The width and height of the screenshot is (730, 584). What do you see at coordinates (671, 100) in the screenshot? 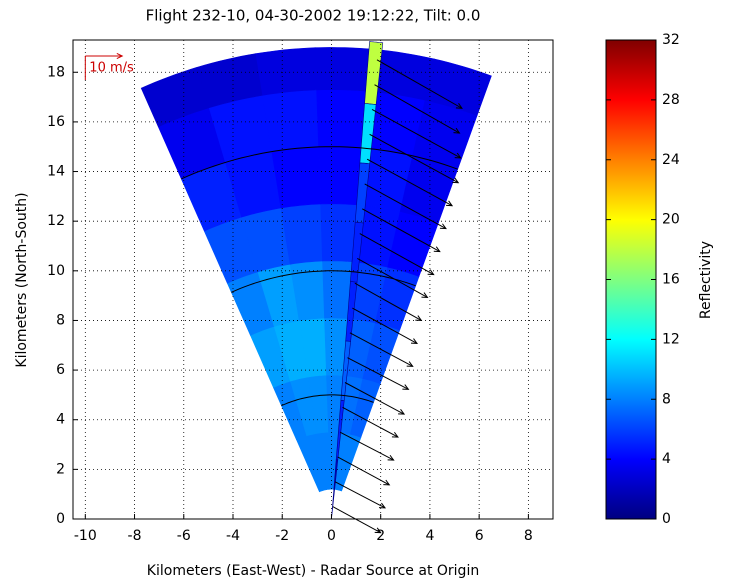
I see `colorbar-tick-label: 28` at bounding box center [671, 100].